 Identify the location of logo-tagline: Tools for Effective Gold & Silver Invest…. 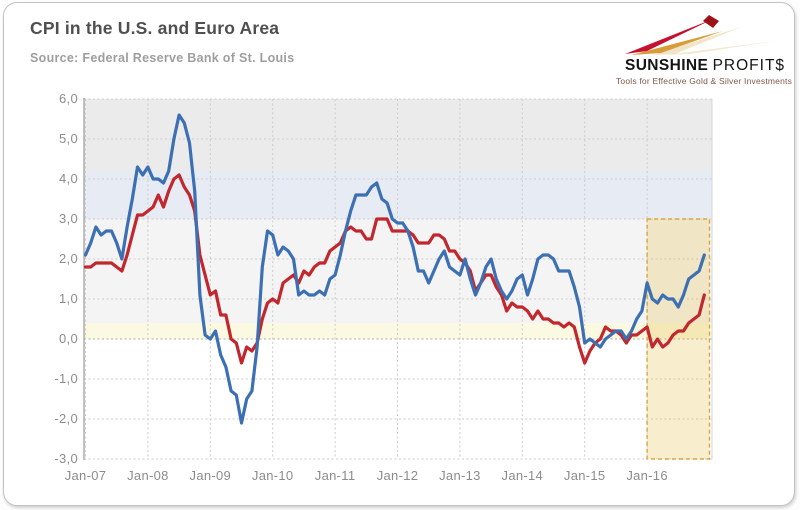
(704, 81).